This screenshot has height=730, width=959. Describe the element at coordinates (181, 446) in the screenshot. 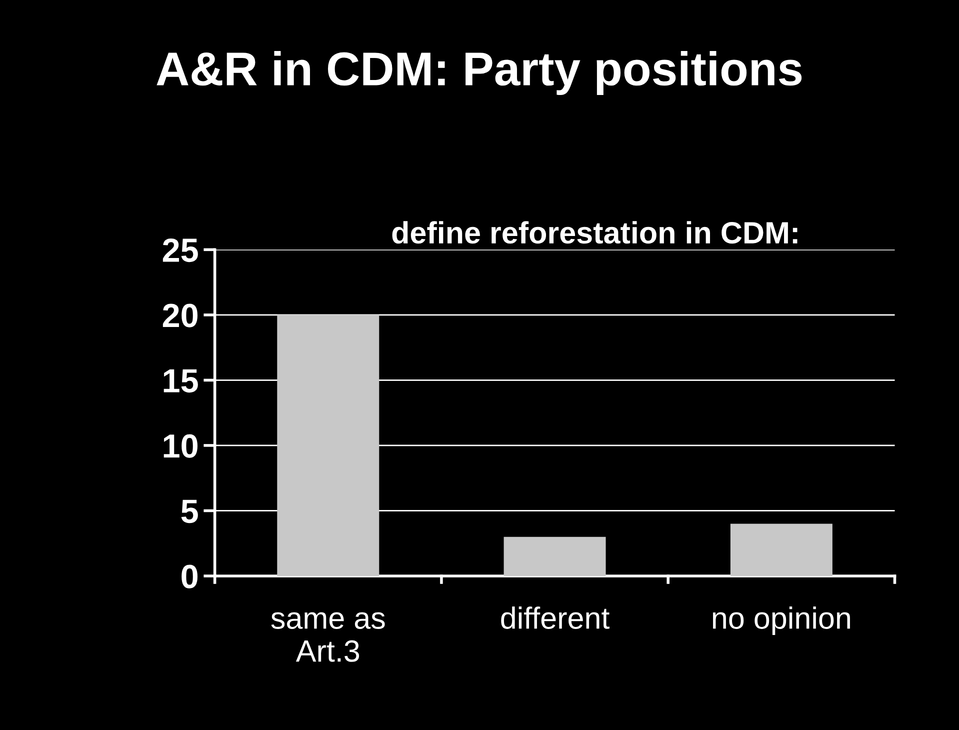

I see `y-tick-label: 10` at that location.